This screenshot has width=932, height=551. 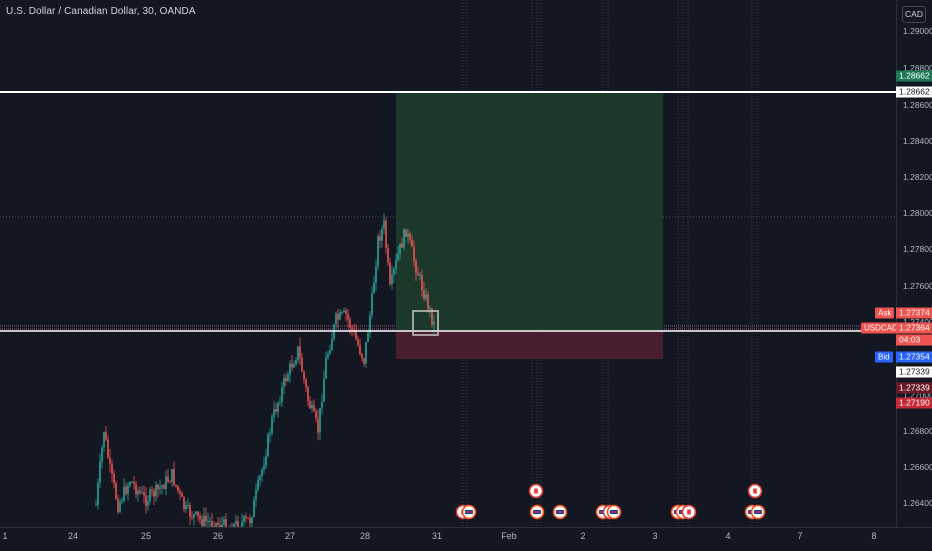 What do you see at coordinates (884, 357) in the screenshot?
I see `bid-label: Bid` at bounding box center [884, 357].